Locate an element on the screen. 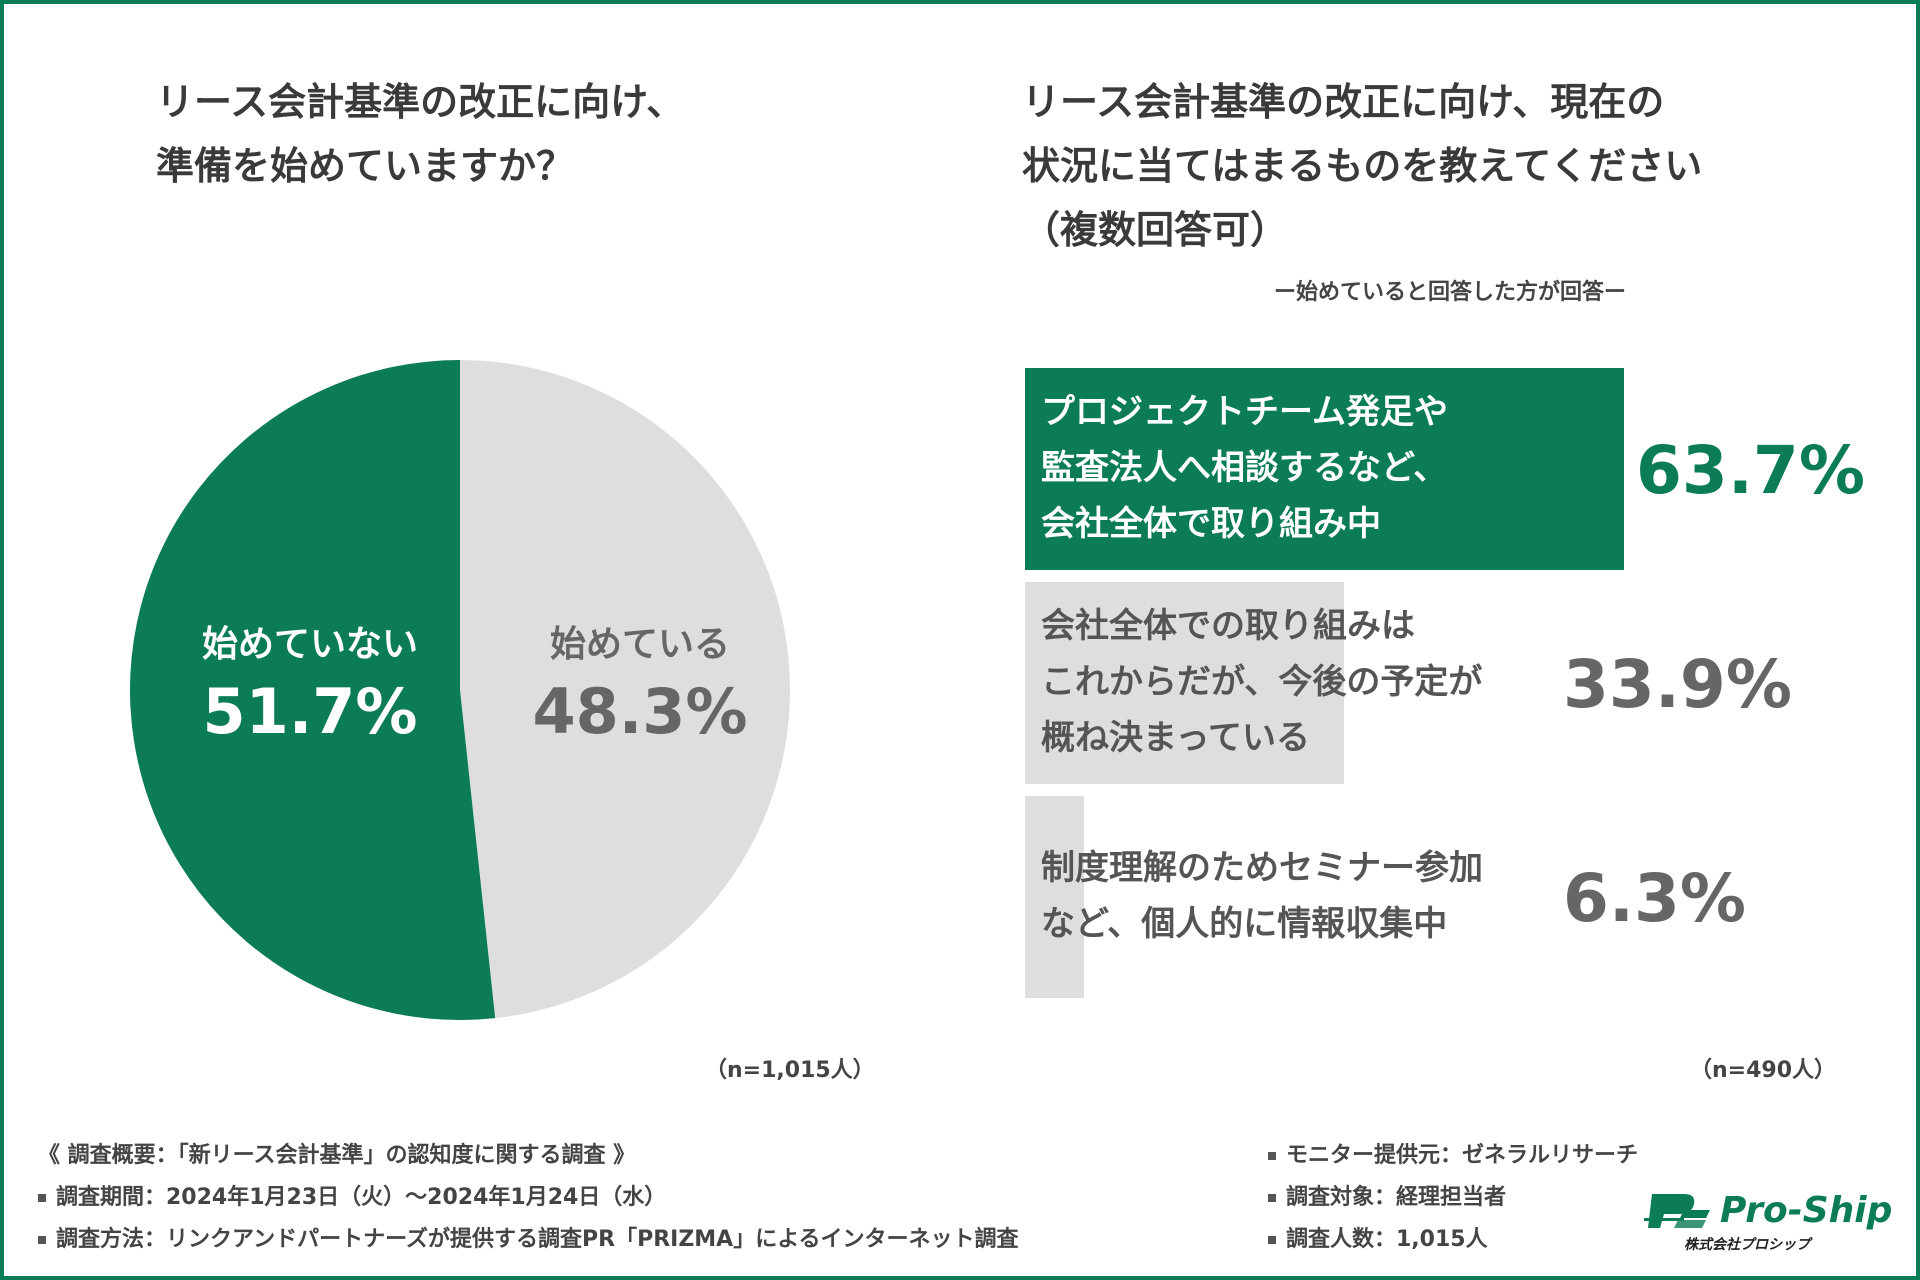 The height and width of the screenshot is (1280, 1920). right-title-line-3: （複数回答可） is located at coordinates (1155, 230).